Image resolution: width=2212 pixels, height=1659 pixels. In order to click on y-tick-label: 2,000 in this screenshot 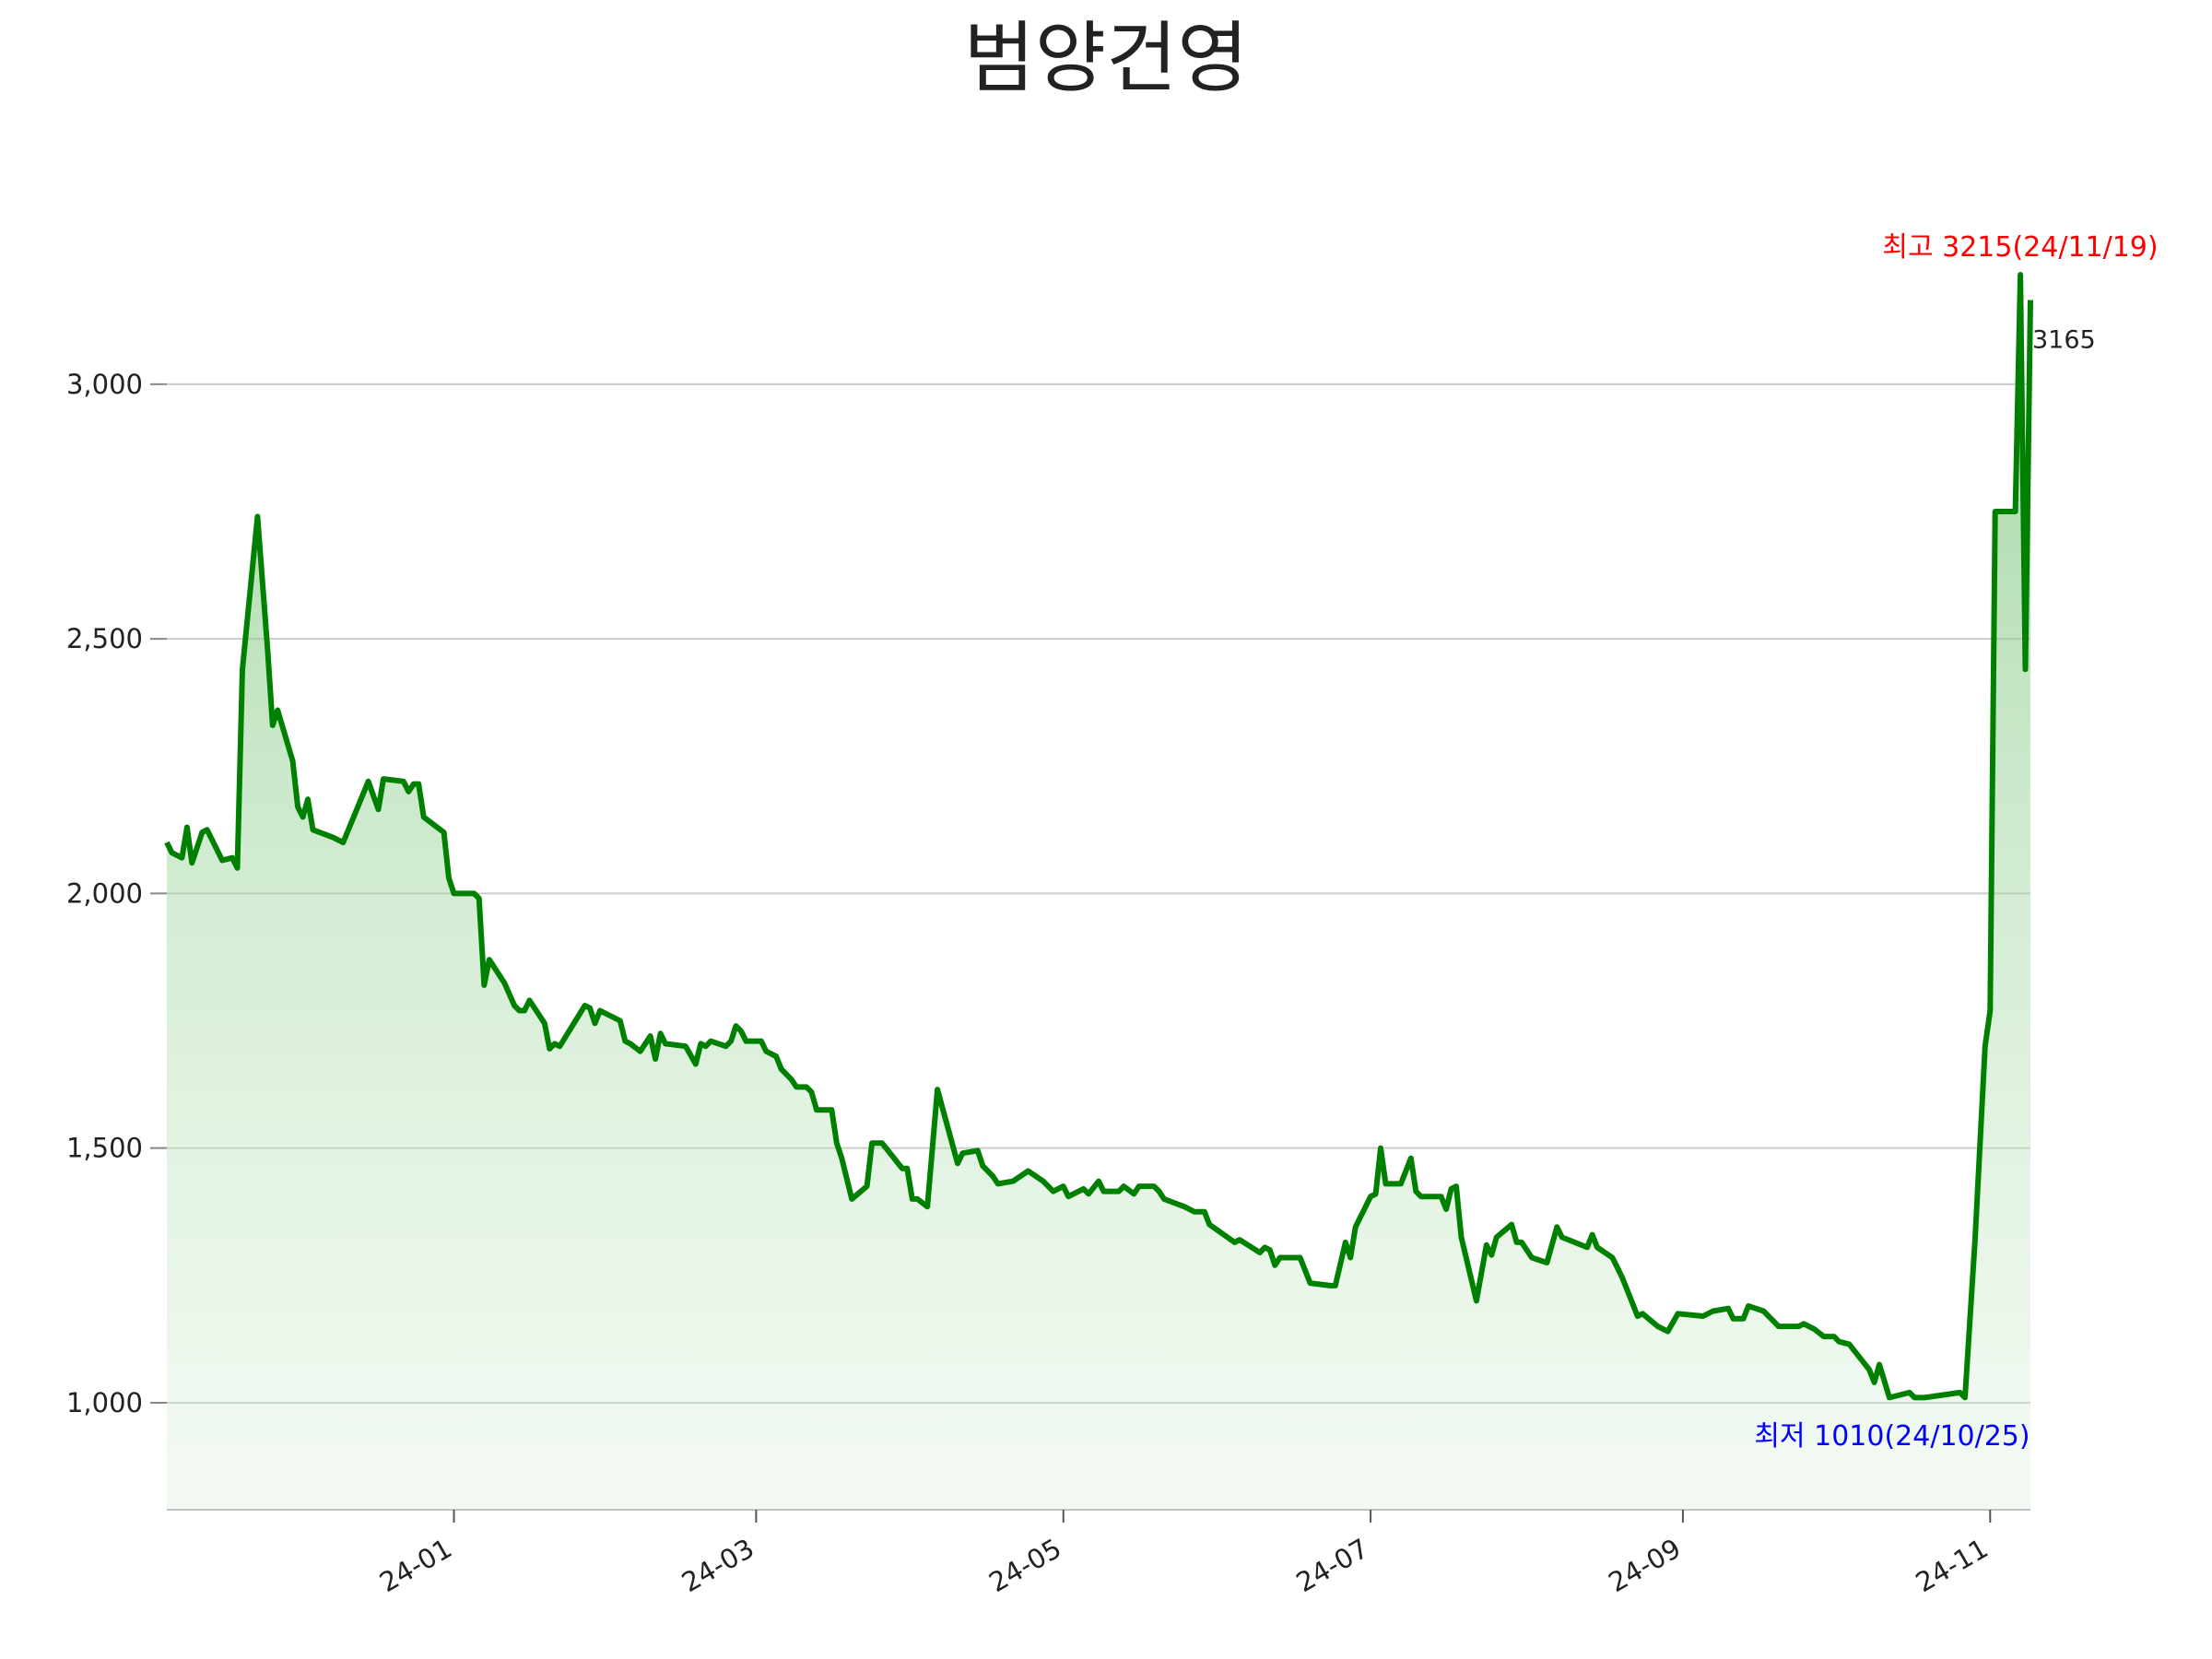, I will do `click(104, 893)`.